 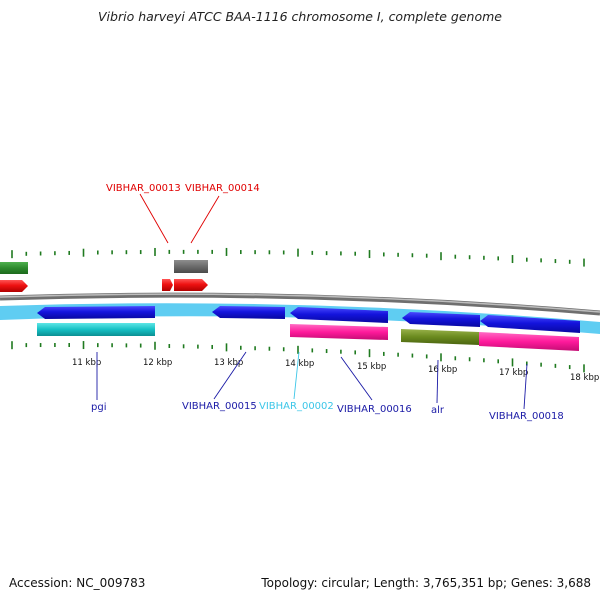 What do you see at coordinates (222, 188) in the screenshot?
I see `gene-label-vibhar-00014: VIBHAR_00014` at bounding box center [222, 188].